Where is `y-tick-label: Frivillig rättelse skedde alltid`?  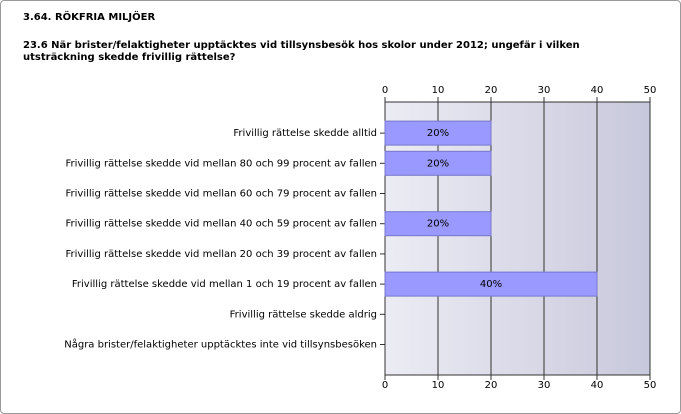
y-tick-label: Frivillig rättelse skedde alltid is located at coordinates (305, 133).